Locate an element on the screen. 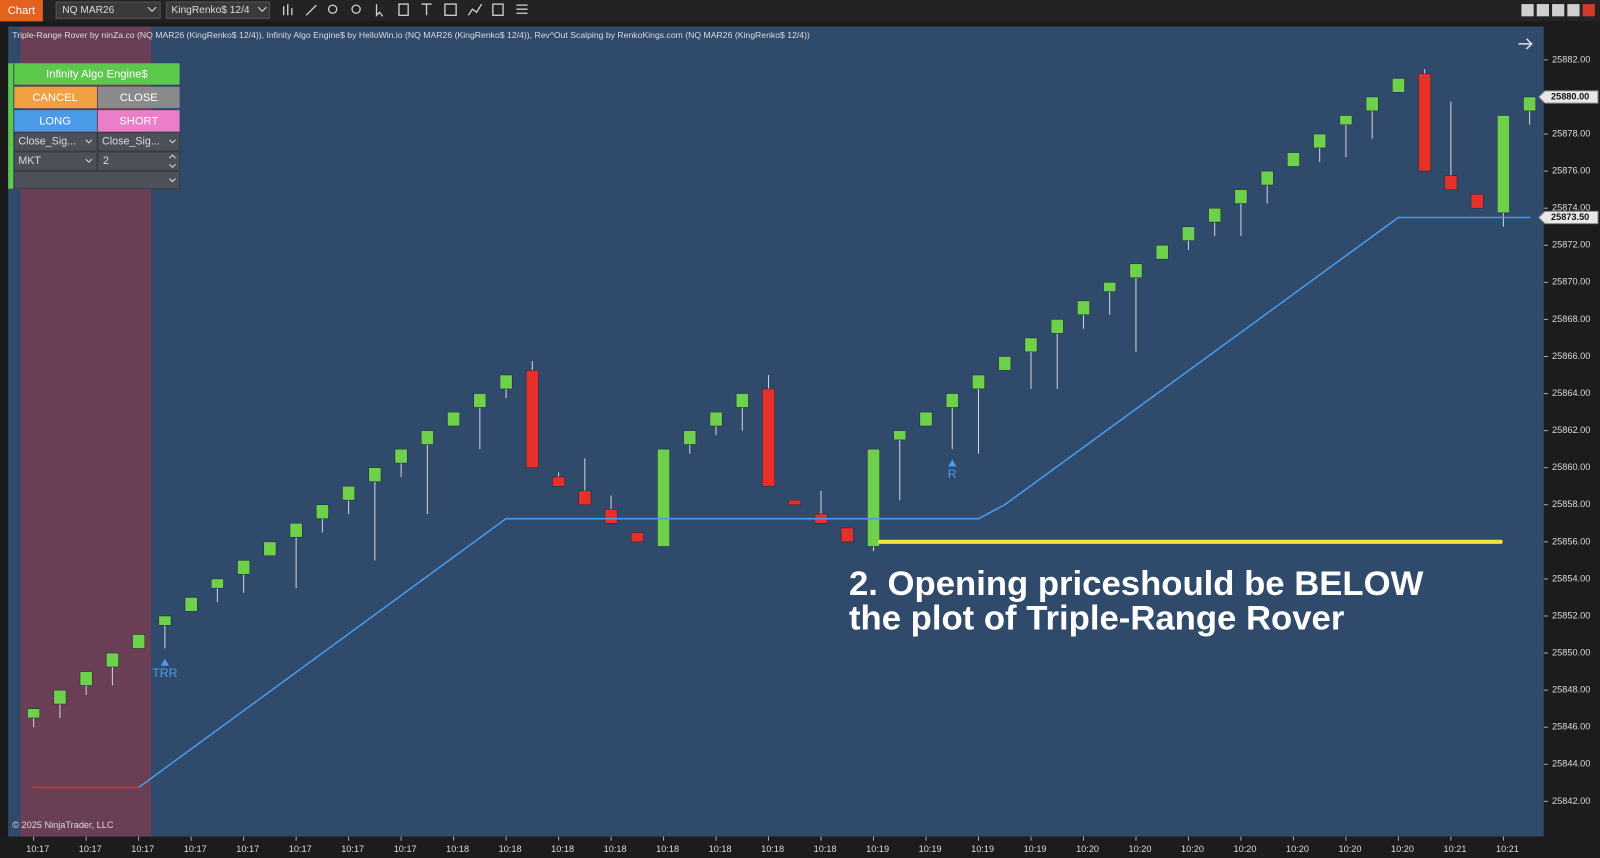 The image size is (1600, 858). maximize-button is located at coordinates (1573, 10).